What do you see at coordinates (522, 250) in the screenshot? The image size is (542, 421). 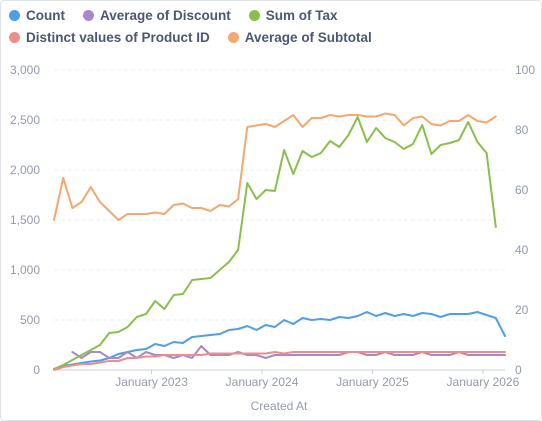 I see `right-y-tick-label: 40` at bounding box center [522, 250].